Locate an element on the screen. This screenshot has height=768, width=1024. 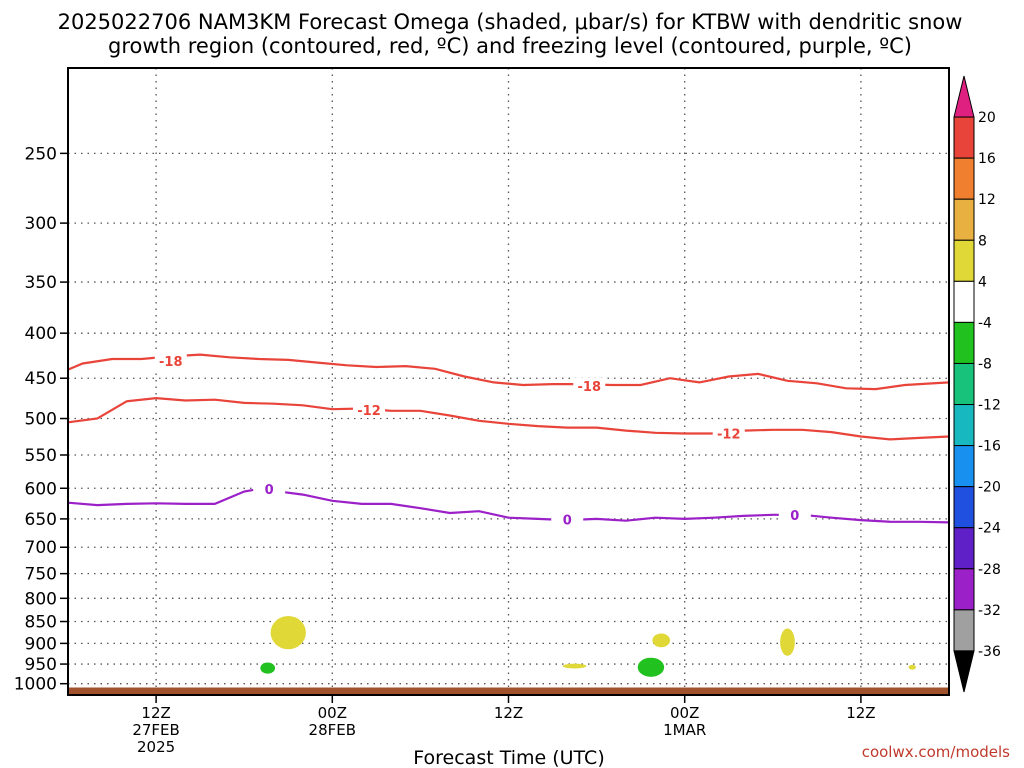
contour-label-1-0: -12 is located at coordinates (369, 411).